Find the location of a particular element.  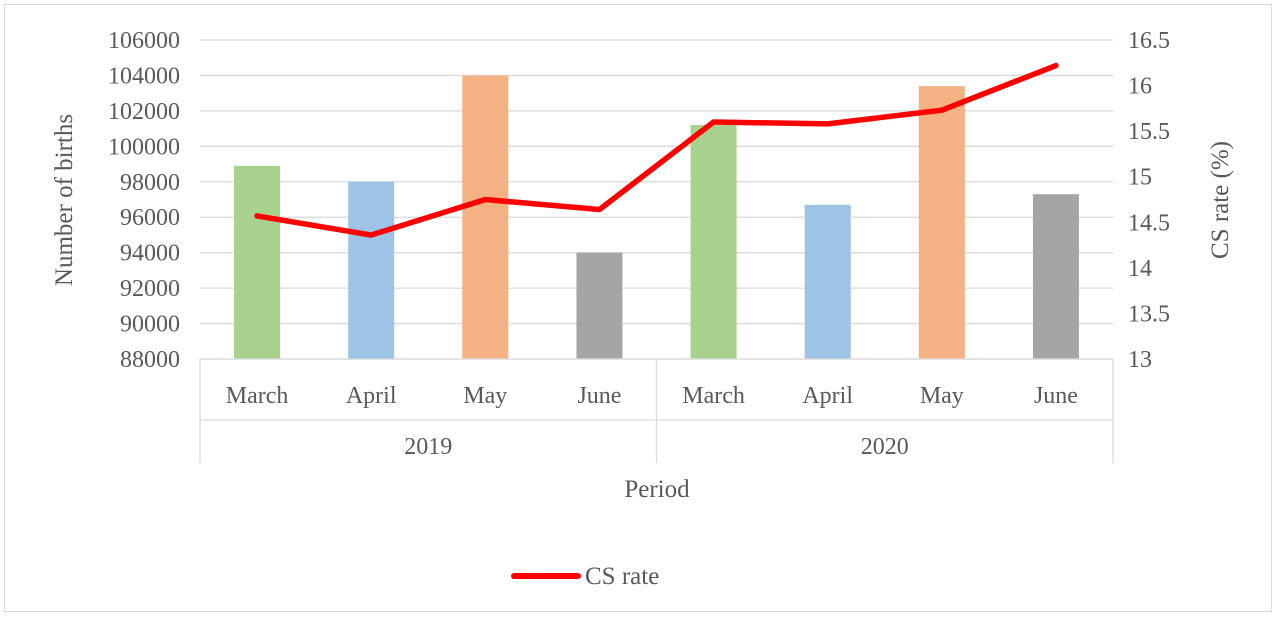

y-tick-label: 92000 is located at coordinates (150, 289).